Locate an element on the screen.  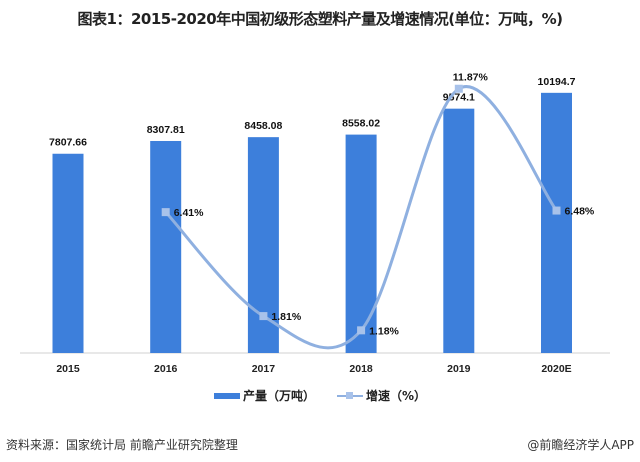
credit-note: @前瞻经济学人APP is located at coordinates (580, 445).